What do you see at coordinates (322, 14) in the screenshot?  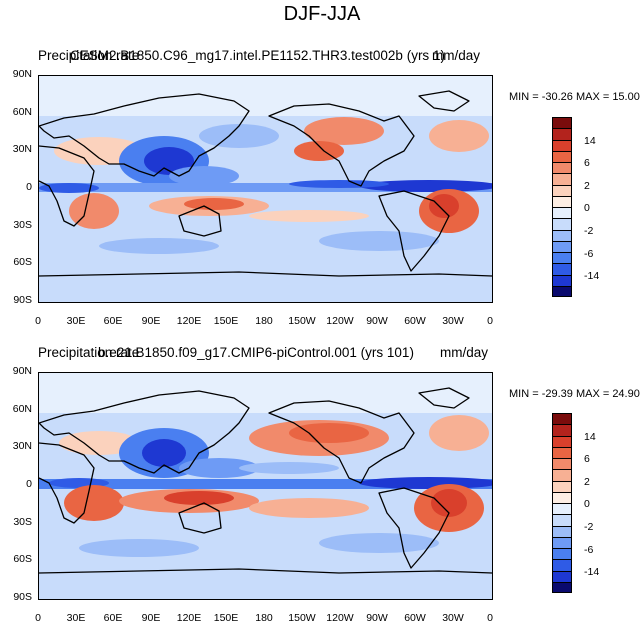 I see `figure-title: DJF-JJA` at bounding box center [322, 14].